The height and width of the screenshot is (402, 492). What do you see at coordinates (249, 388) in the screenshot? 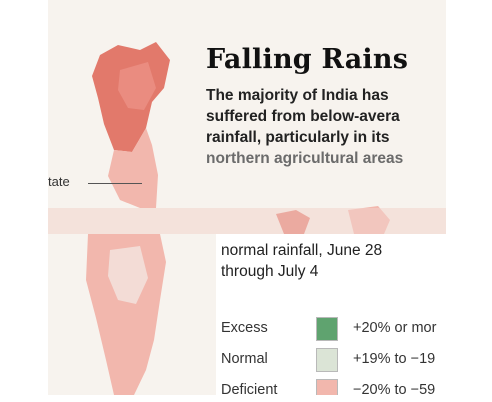
I see `legend-label: Deficient` at bounding box center [249, 388].